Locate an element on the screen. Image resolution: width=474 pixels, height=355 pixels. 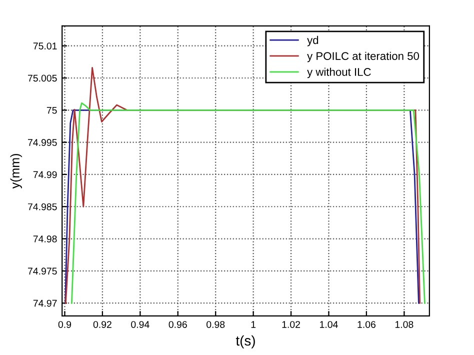
y-tick-label: 74.975 is located at coordinates (42, 271).